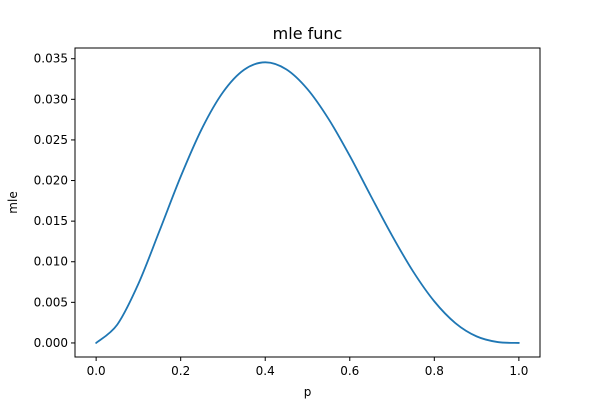 This screenshot has width=600, height=400. Describe the element at coordinates (51, 181) in the screenshot. I see `y-tick-label: 0.020` at that location.